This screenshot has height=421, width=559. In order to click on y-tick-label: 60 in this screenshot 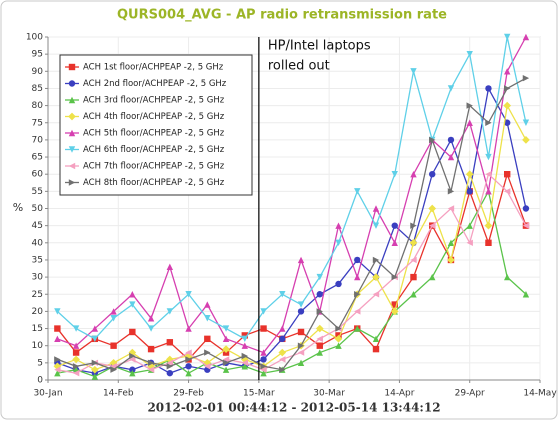, I will do `click(38, 175)`.